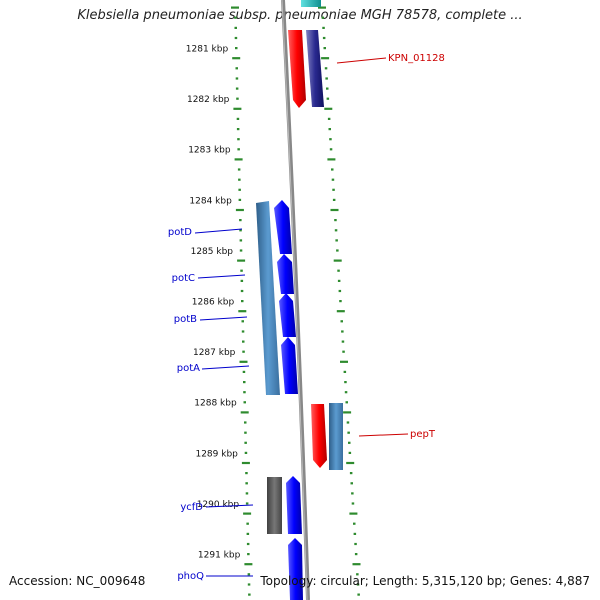 The width and height of the screenshot is (600, 600). Describe the element at coordinates (213, 303) in the screenshot. I see `tick-label: 1286 kbp` at that location.